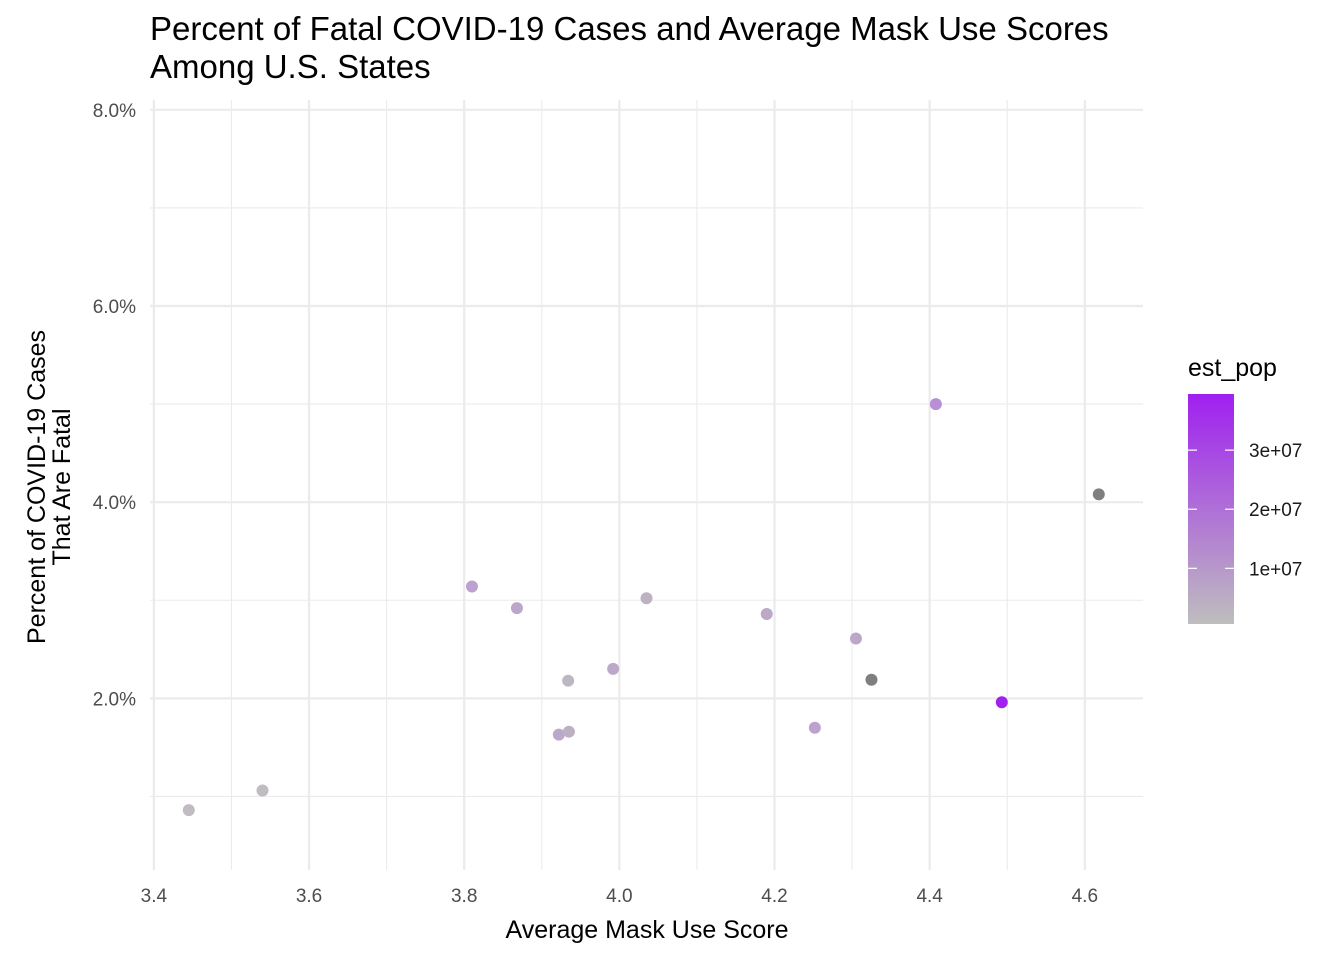  Describe the element at coordinates (62, 486) in the screenshot. I see `y-axis-title-line-2: That Are Fatal` at that location.